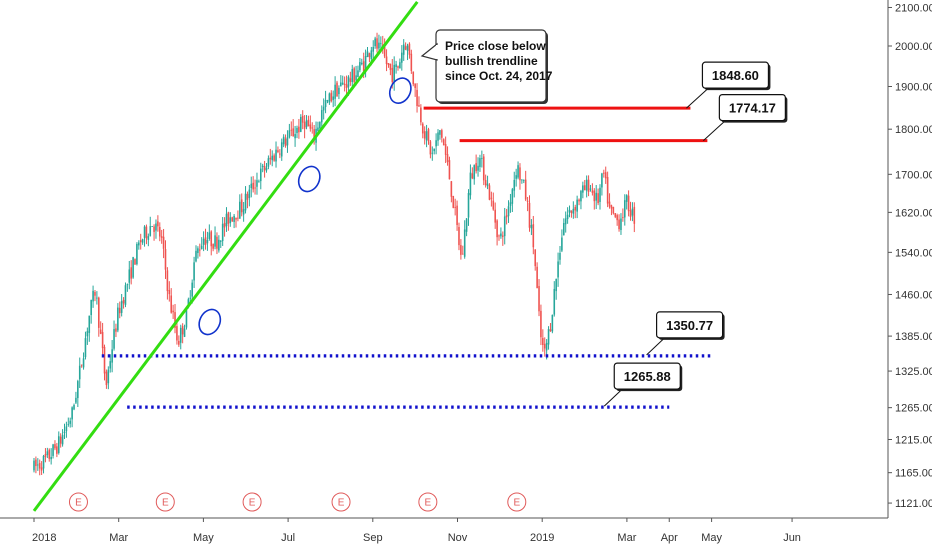 The image size is (932, 550). I want to click on y-tick-label: 1900.00, so click(913, 88).